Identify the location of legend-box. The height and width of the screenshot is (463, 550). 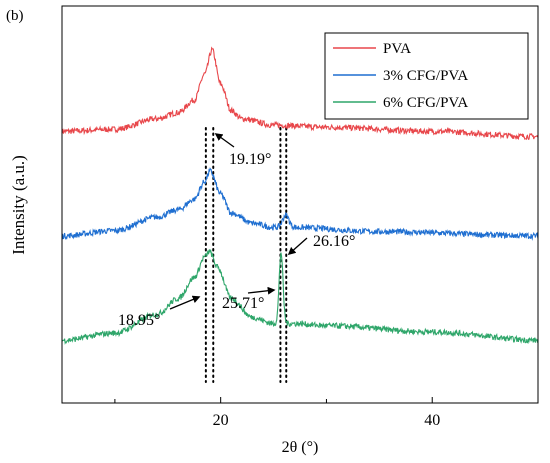
(426, 76).